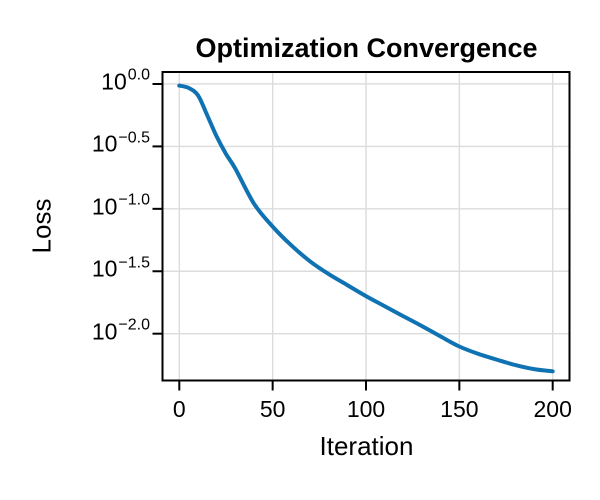  What do you see at coordinates (125, 80) in the screenshot?
I see `y-tick-label: 100.0` at bounding box center [125, 80].